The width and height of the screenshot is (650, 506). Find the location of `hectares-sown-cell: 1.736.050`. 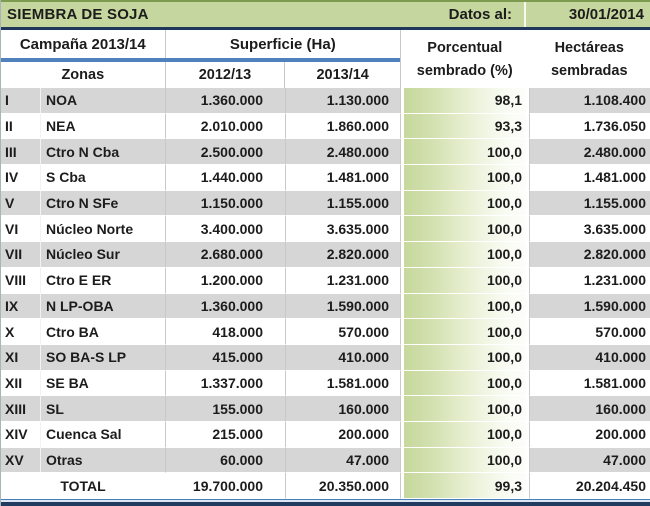

hectares-sown-cell: 1.736.050 is located at coordinates (589, 126).